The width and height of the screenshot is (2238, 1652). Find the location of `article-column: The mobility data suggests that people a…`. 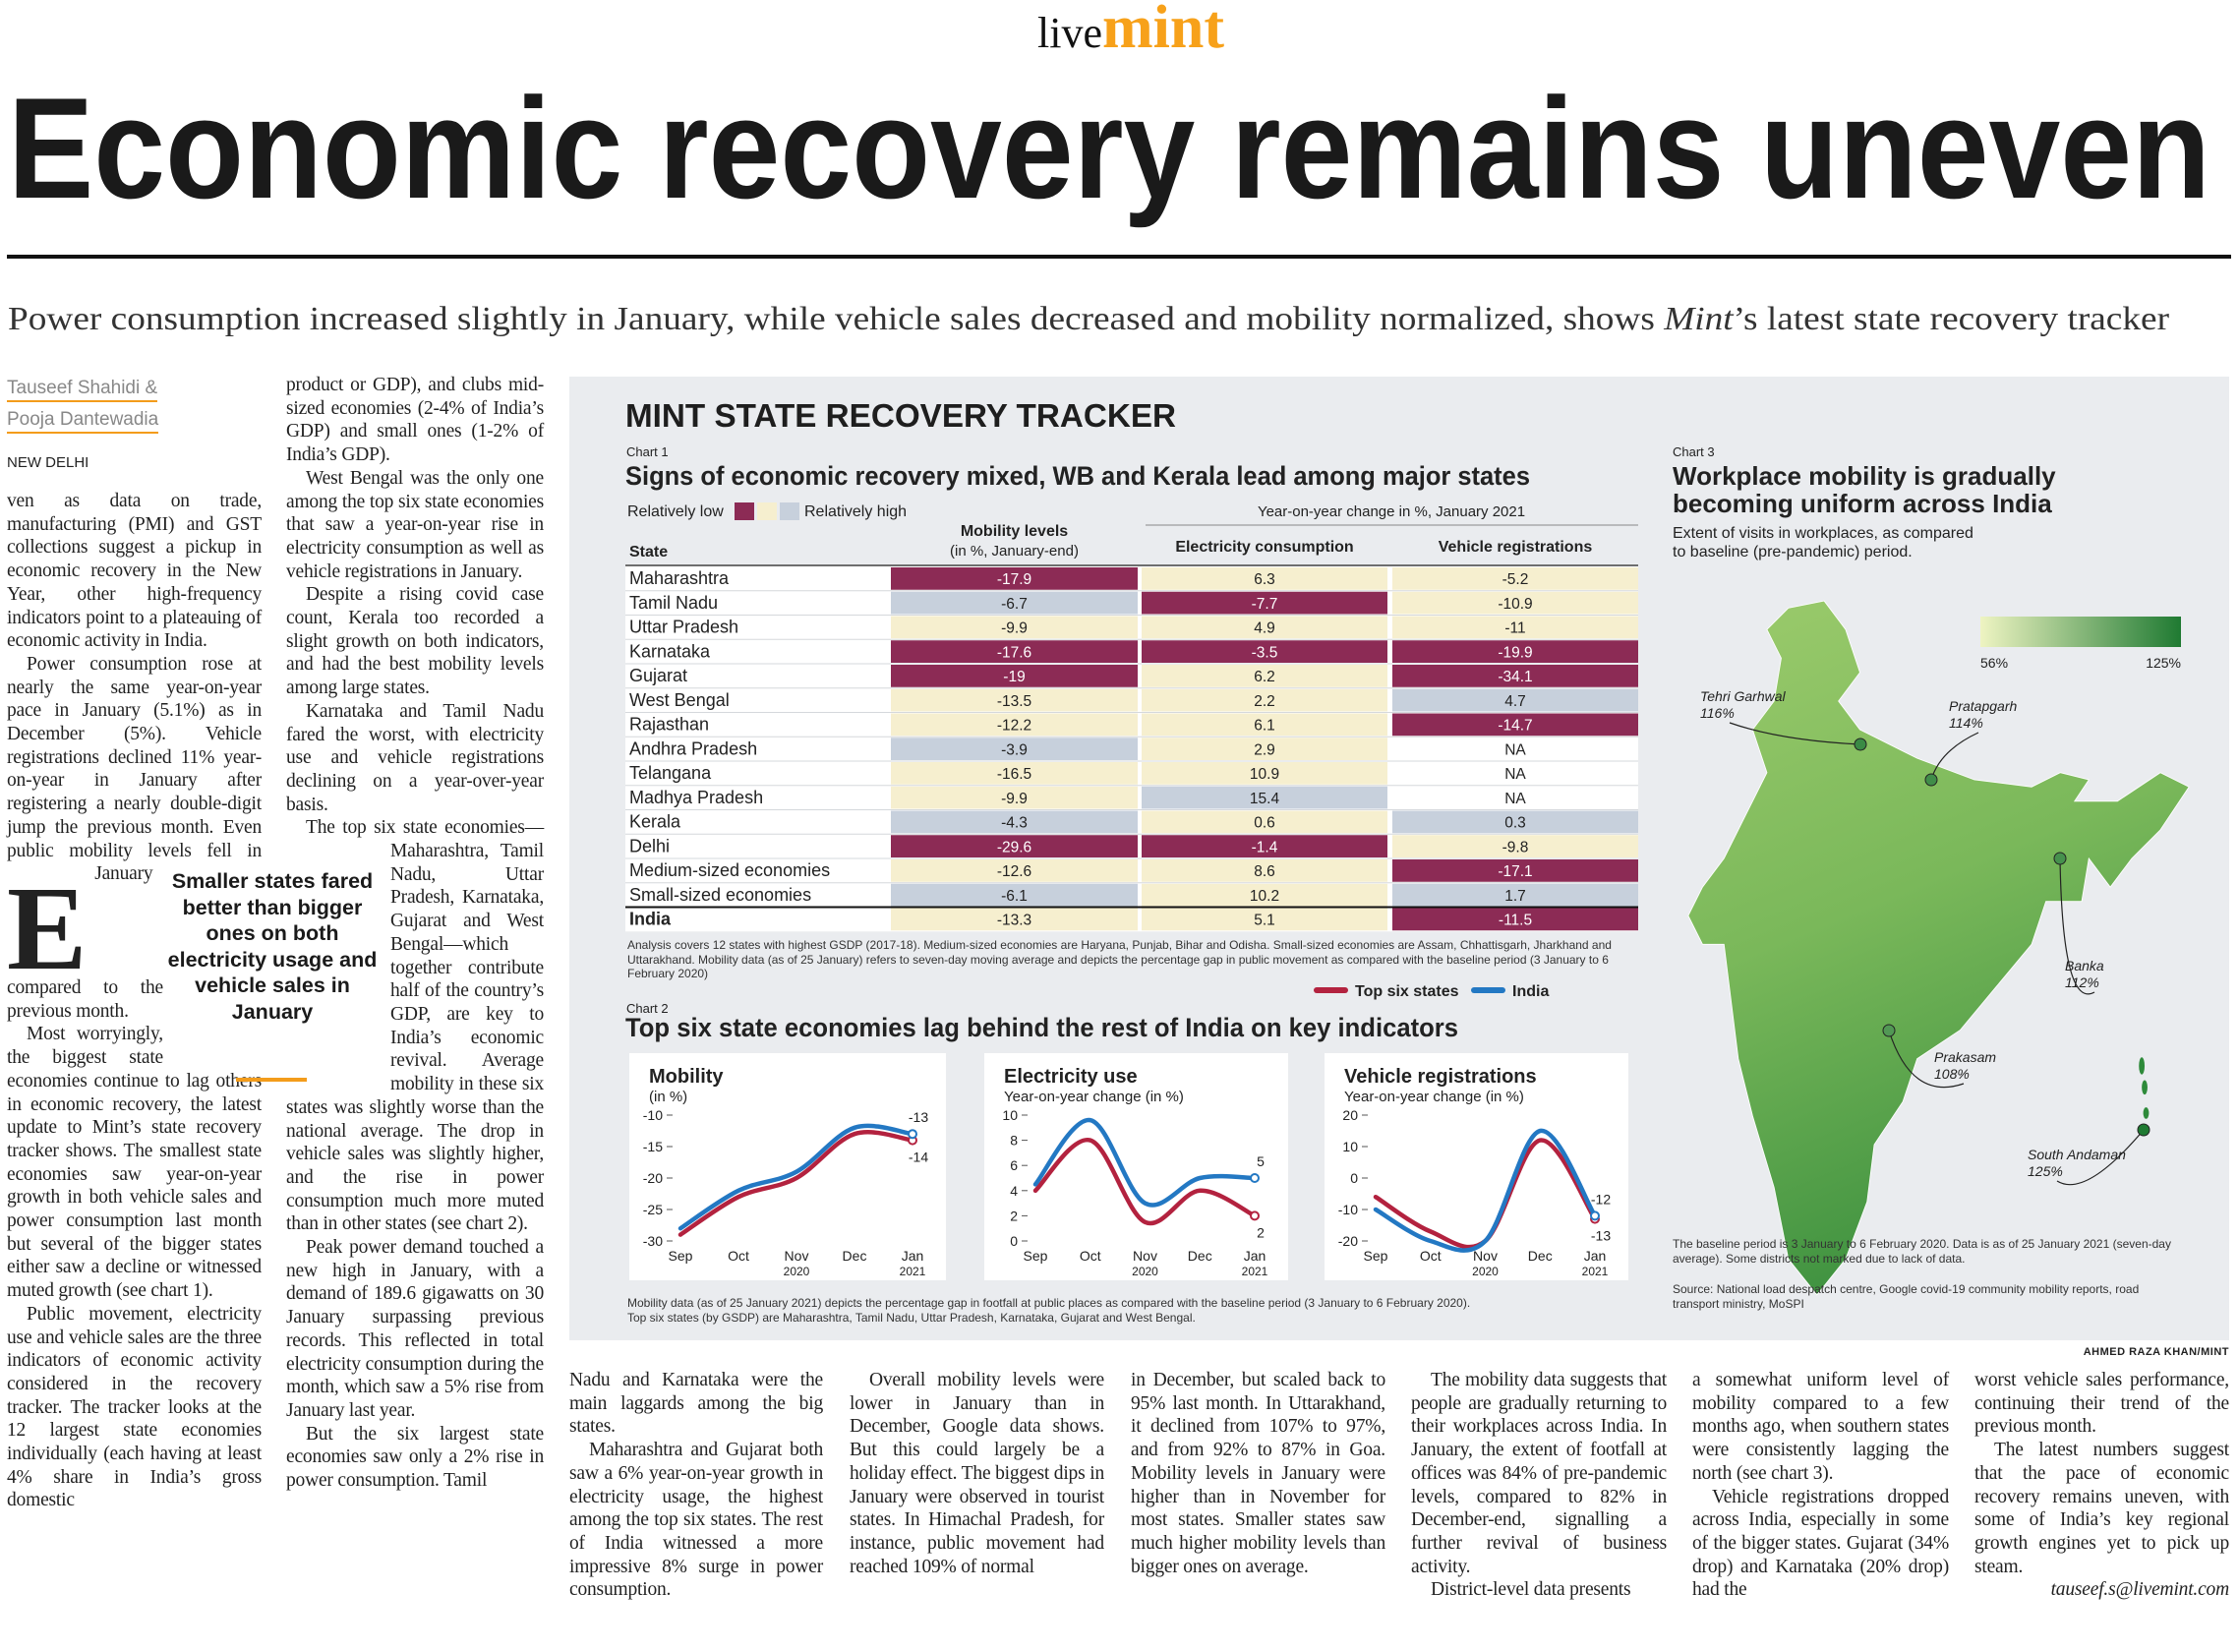

article-column: The mobility data suggests that people a… is located at coordinates (1539, 1485).